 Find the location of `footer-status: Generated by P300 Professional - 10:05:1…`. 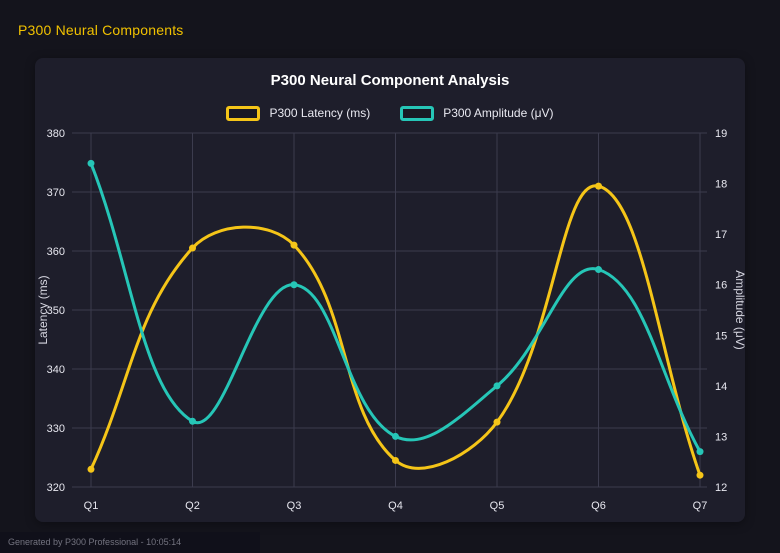

footer-status: Generated by P300 Professional - 10:05:1… is located at coordinates (130, 542).